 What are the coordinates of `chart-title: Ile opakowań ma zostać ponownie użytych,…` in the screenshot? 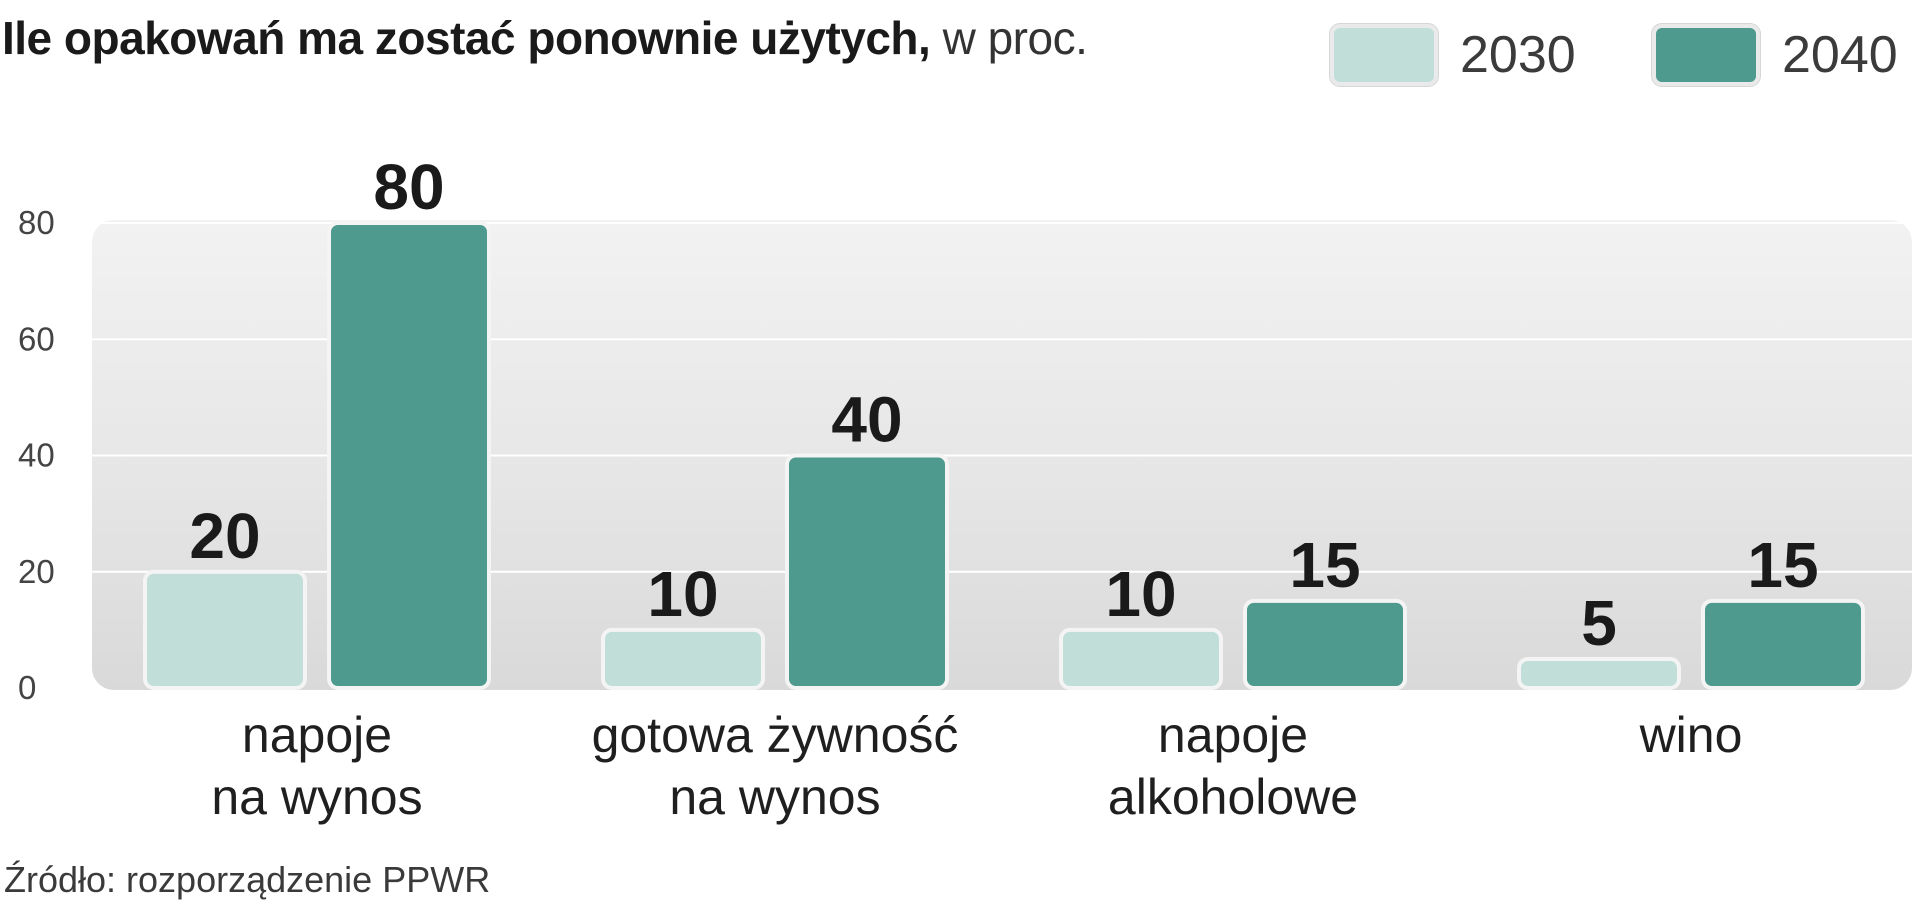 It's located at (545, 38).